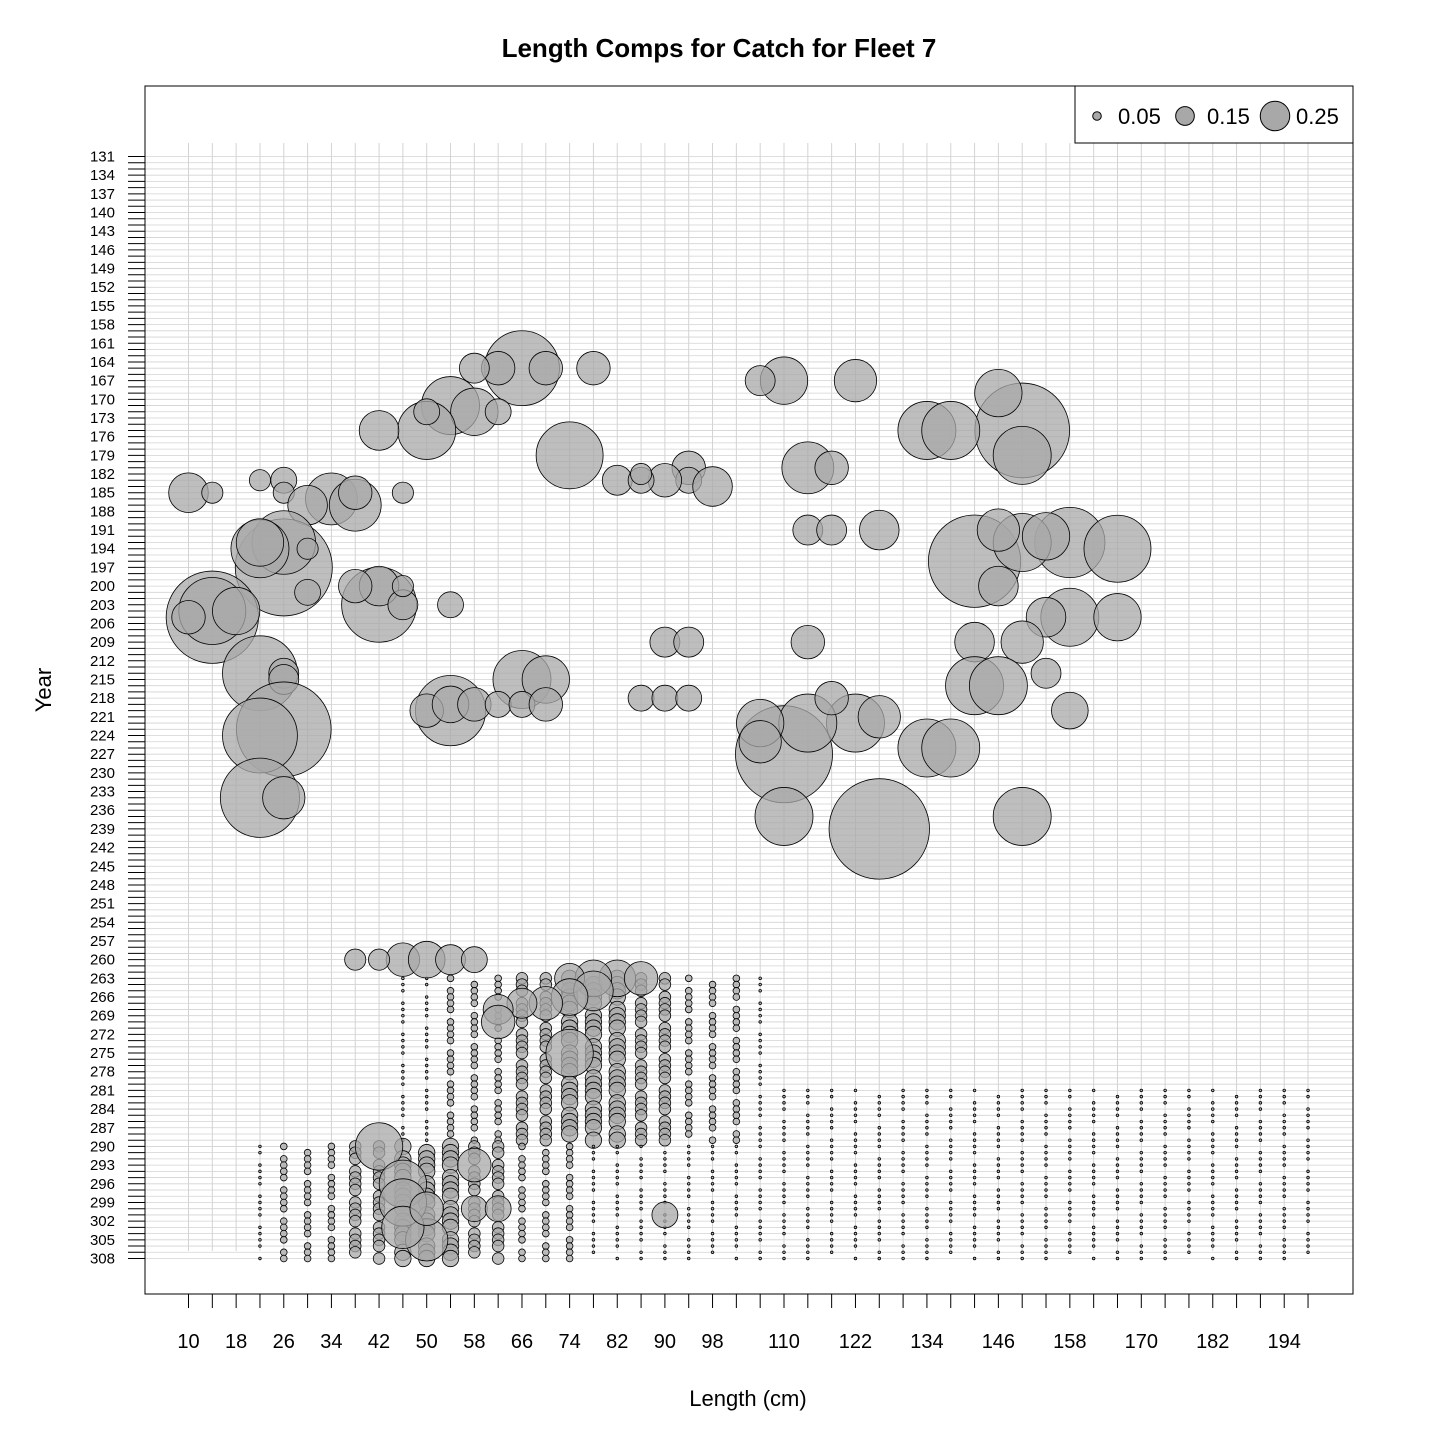  Describe the element at coordinates (719, 48) in the screenshot. I see `chart-title: Length Comps for Catch for Fleet 7` at that location.